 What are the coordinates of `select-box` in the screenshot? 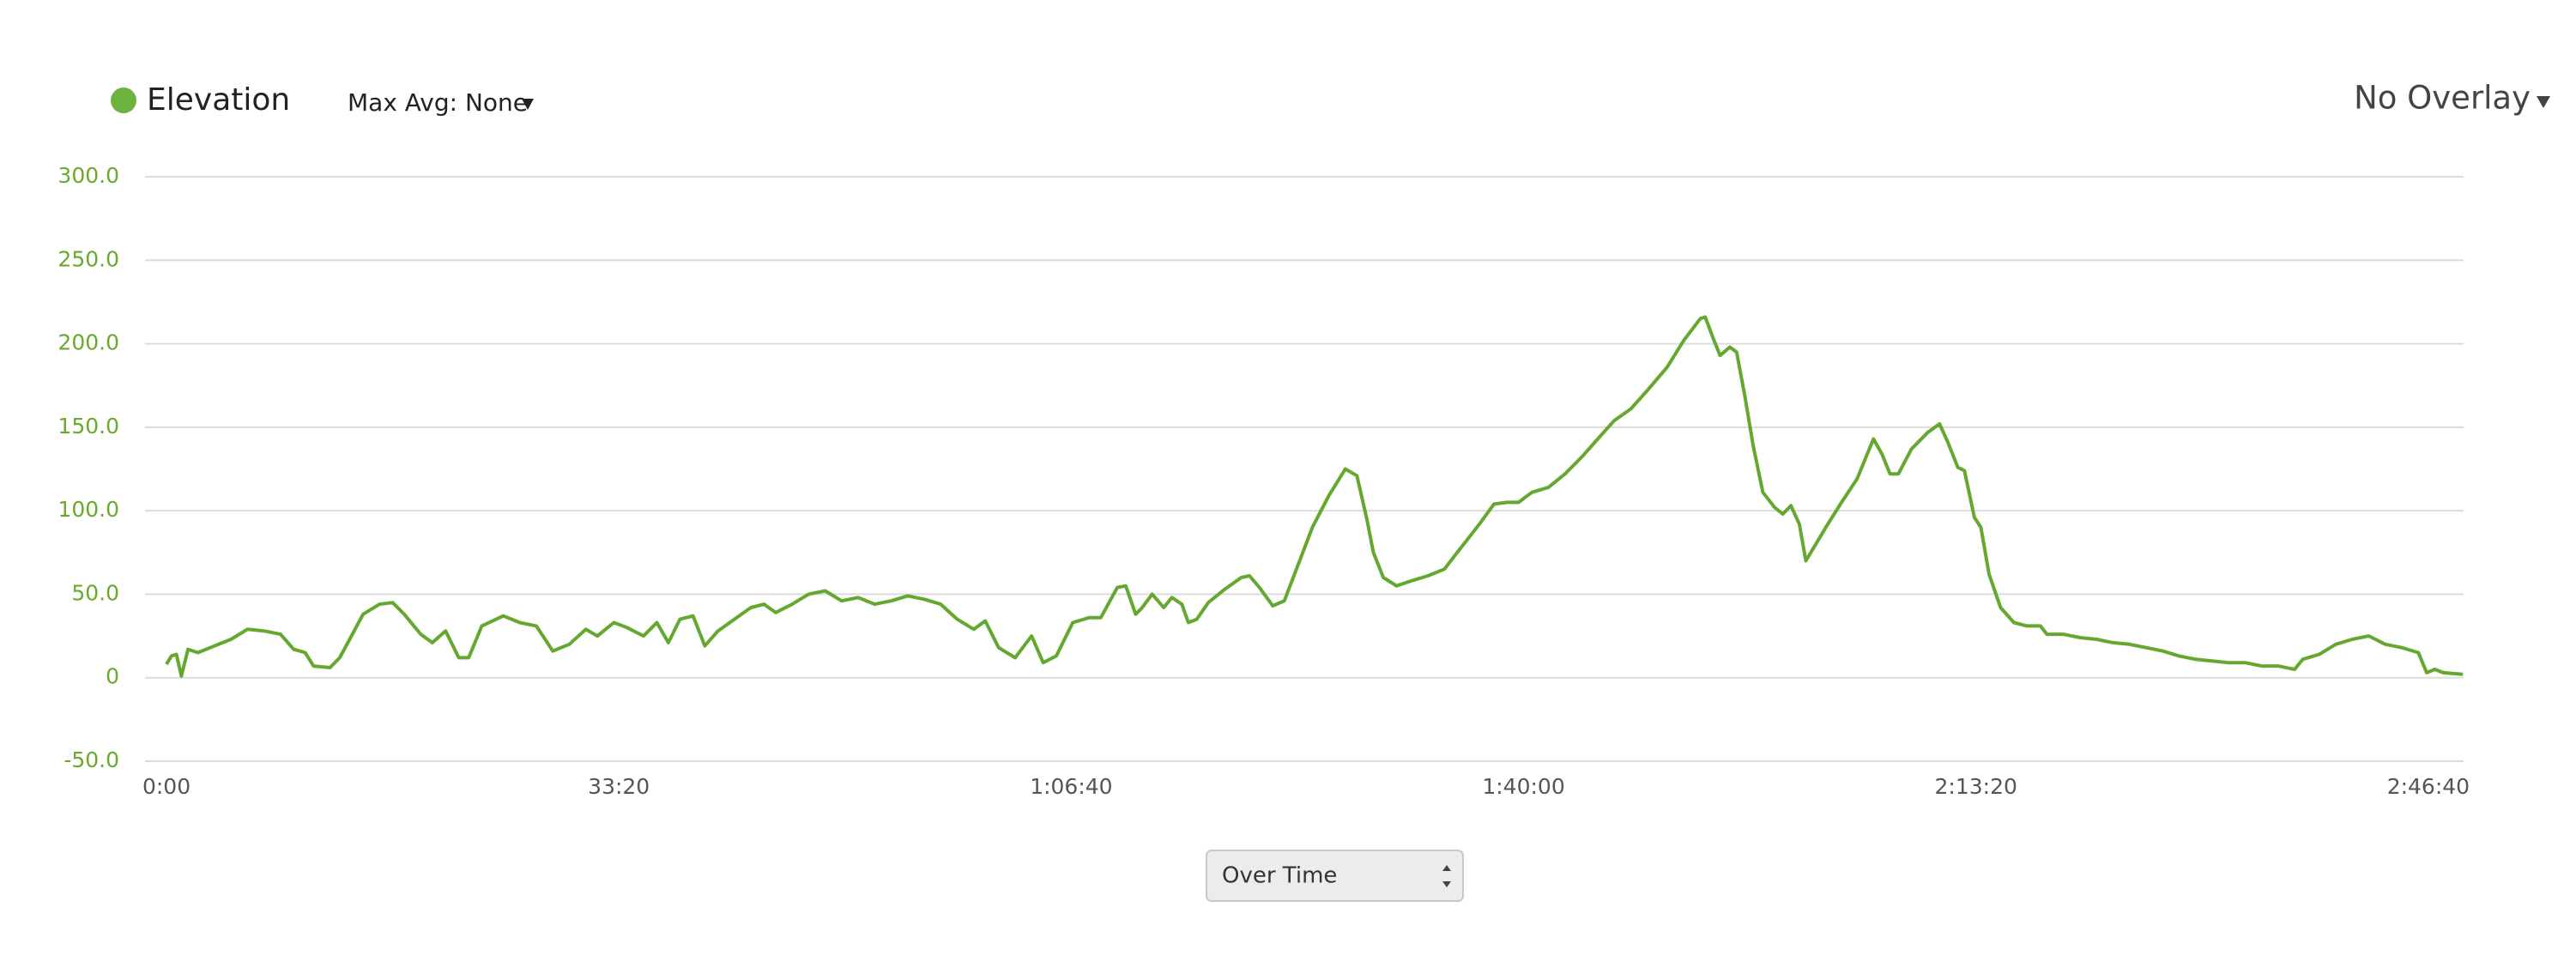 It's located at (1335, 876).